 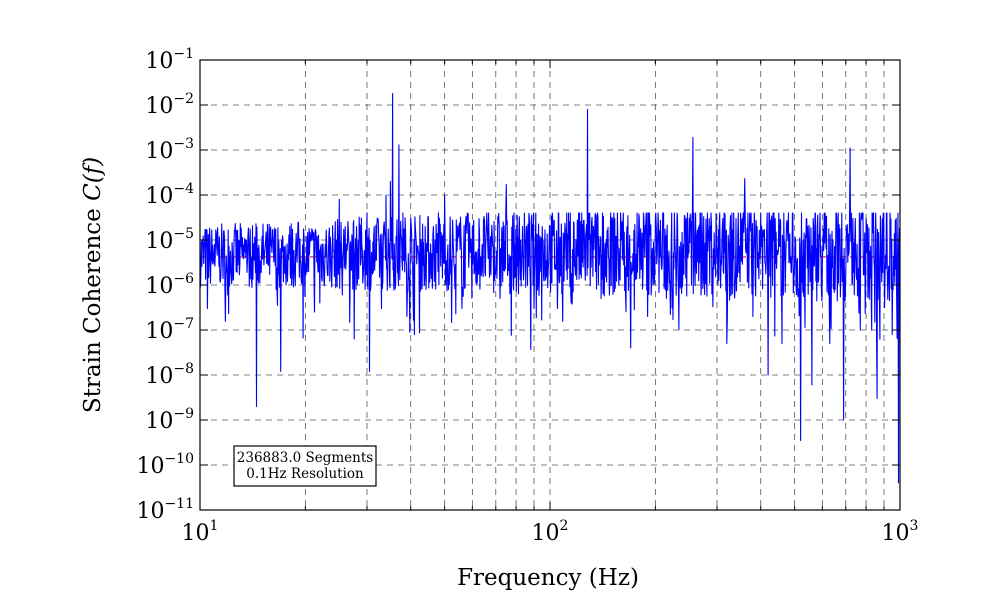 I want to click on y-tick-label: 10⁻⁵, so click(x=169, y=240).